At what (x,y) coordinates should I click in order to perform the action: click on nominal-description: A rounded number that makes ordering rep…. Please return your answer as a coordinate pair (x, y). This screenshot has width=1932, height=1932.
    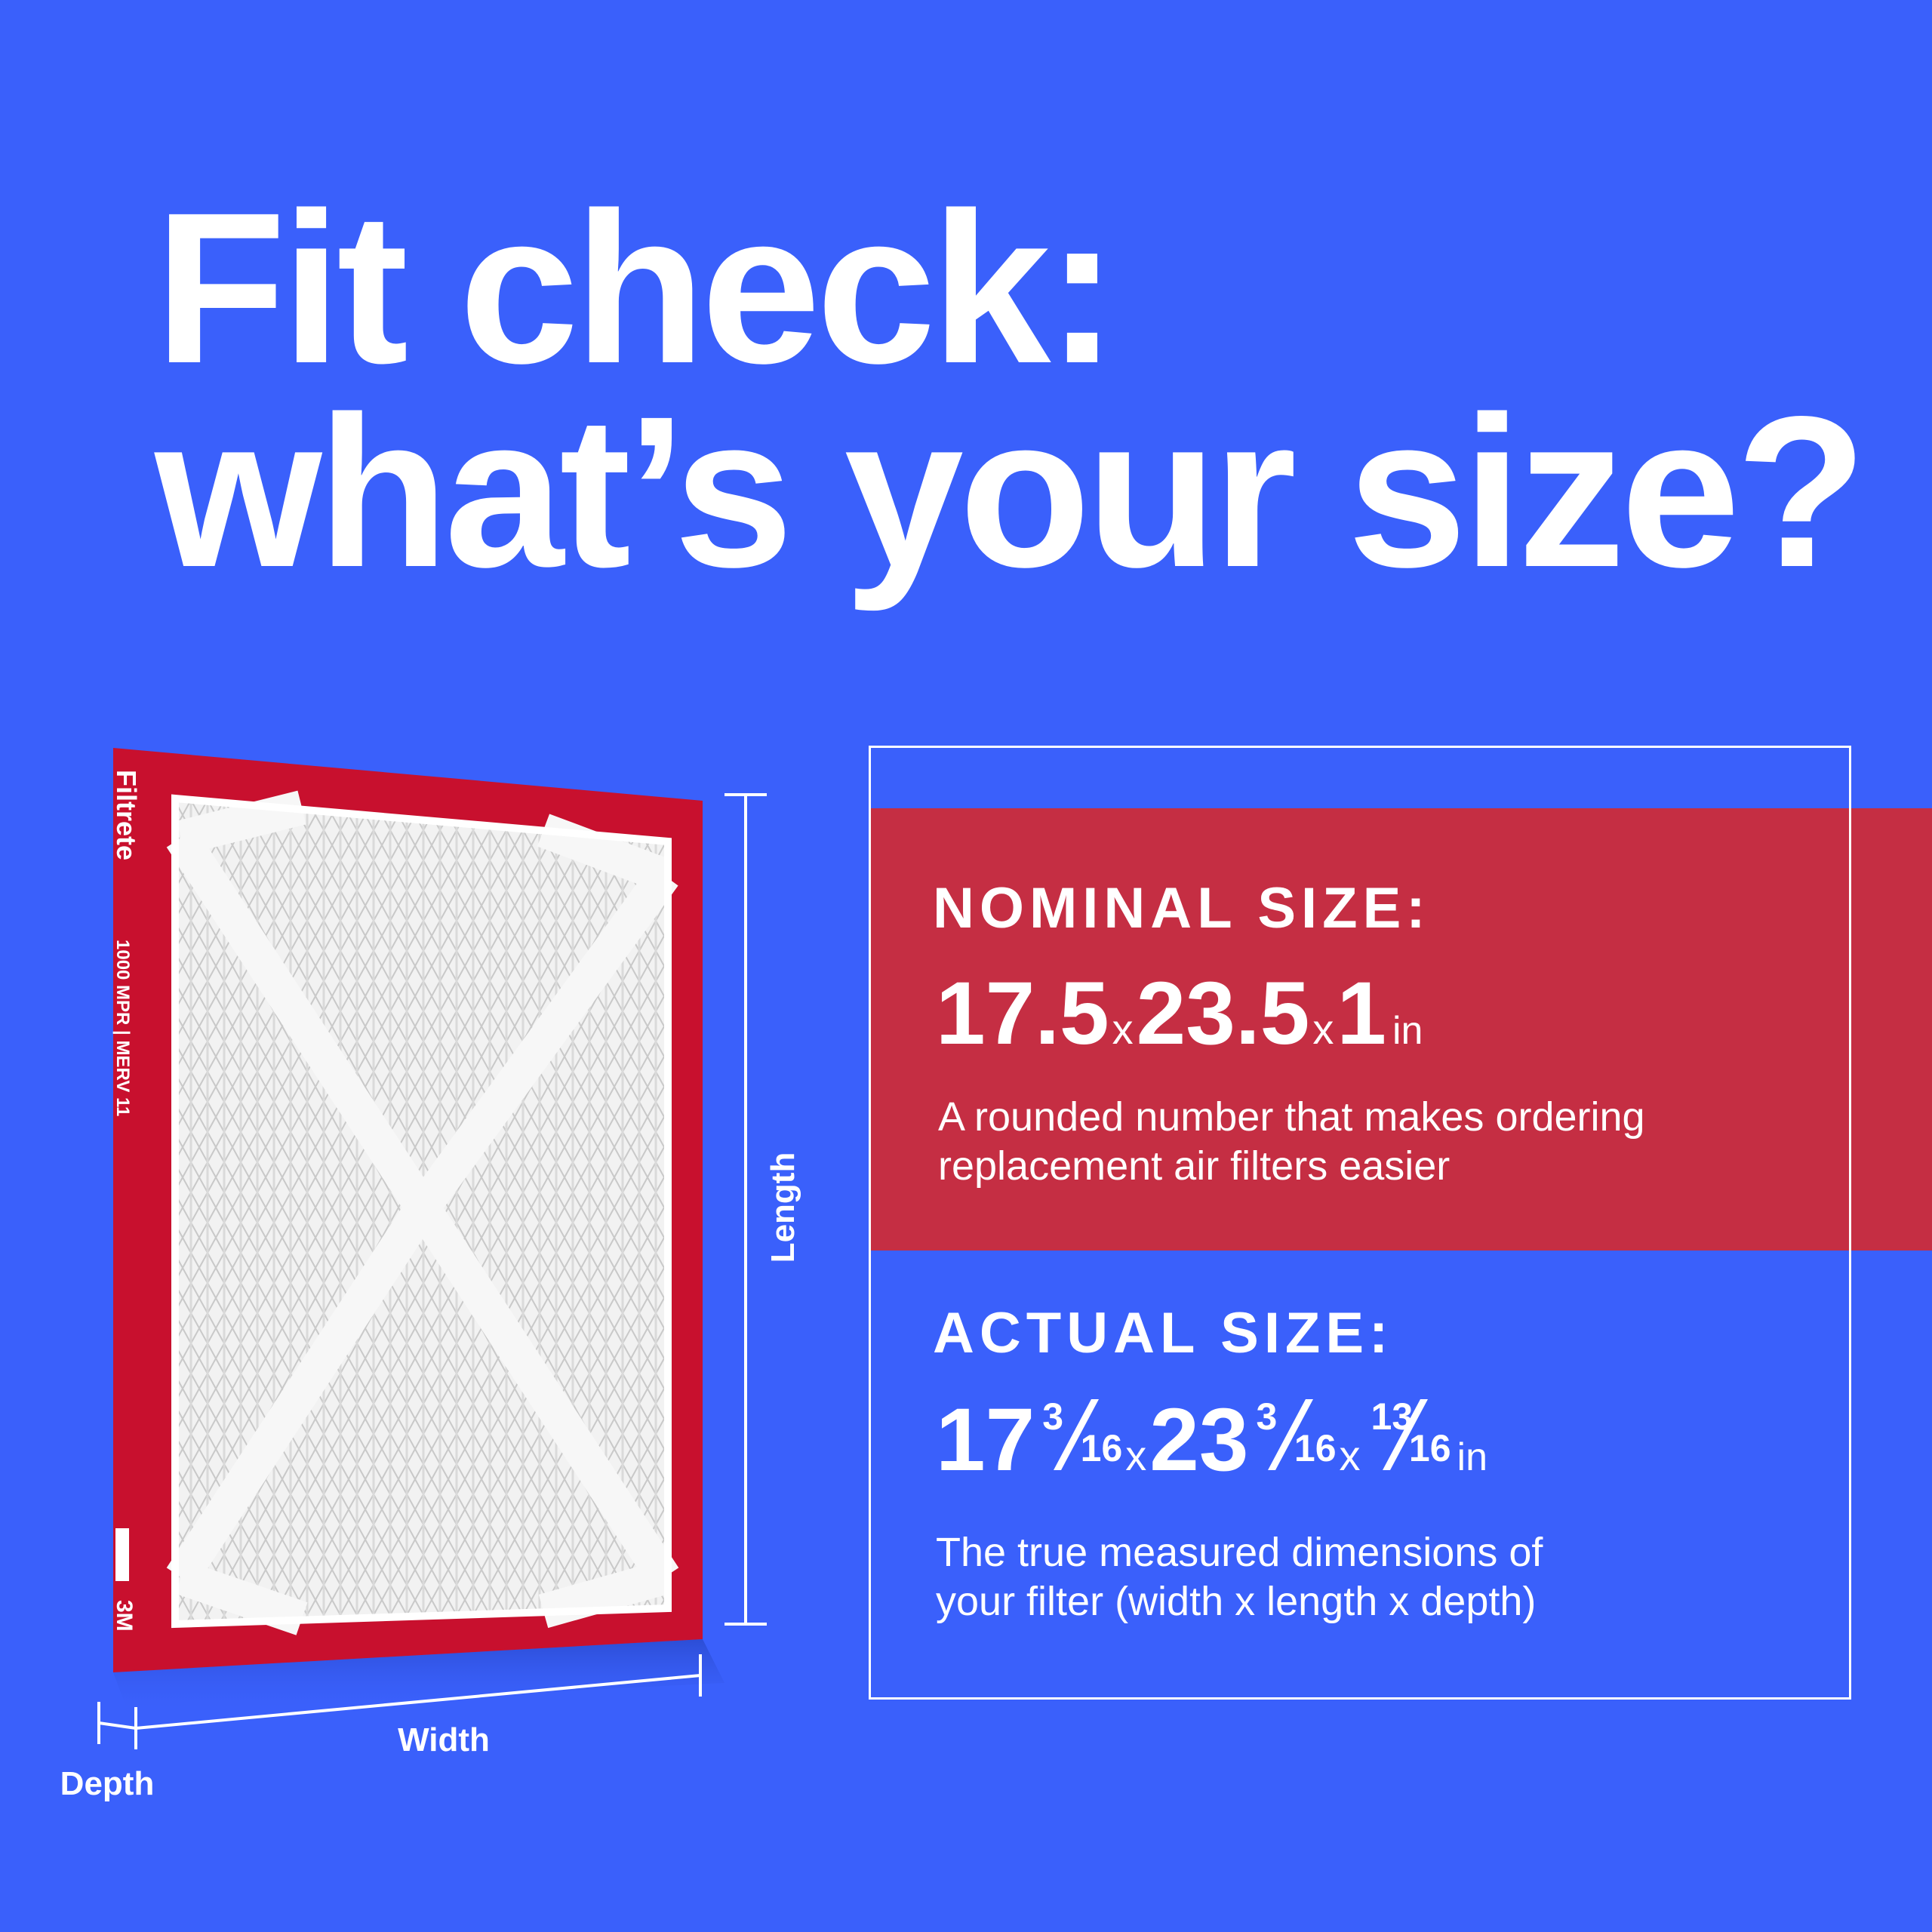
    Looking at the image, I should click on (1291, 1142).